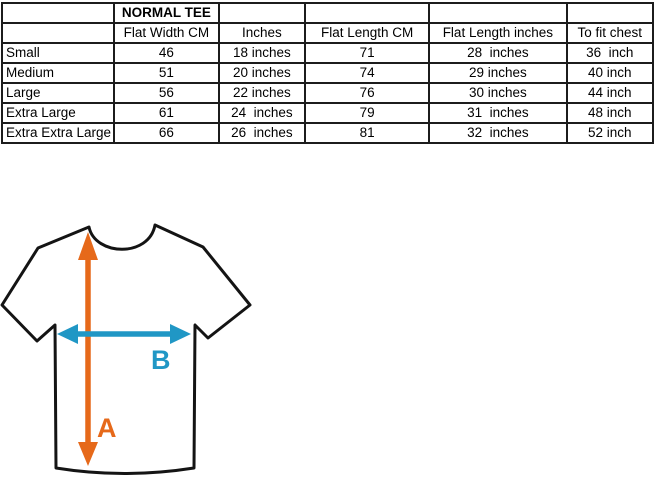 This screenshot has width=654, height=490. Describe the element at coordinates (166, 133) in the screenshot. I see `table-cell: 66` at that location.